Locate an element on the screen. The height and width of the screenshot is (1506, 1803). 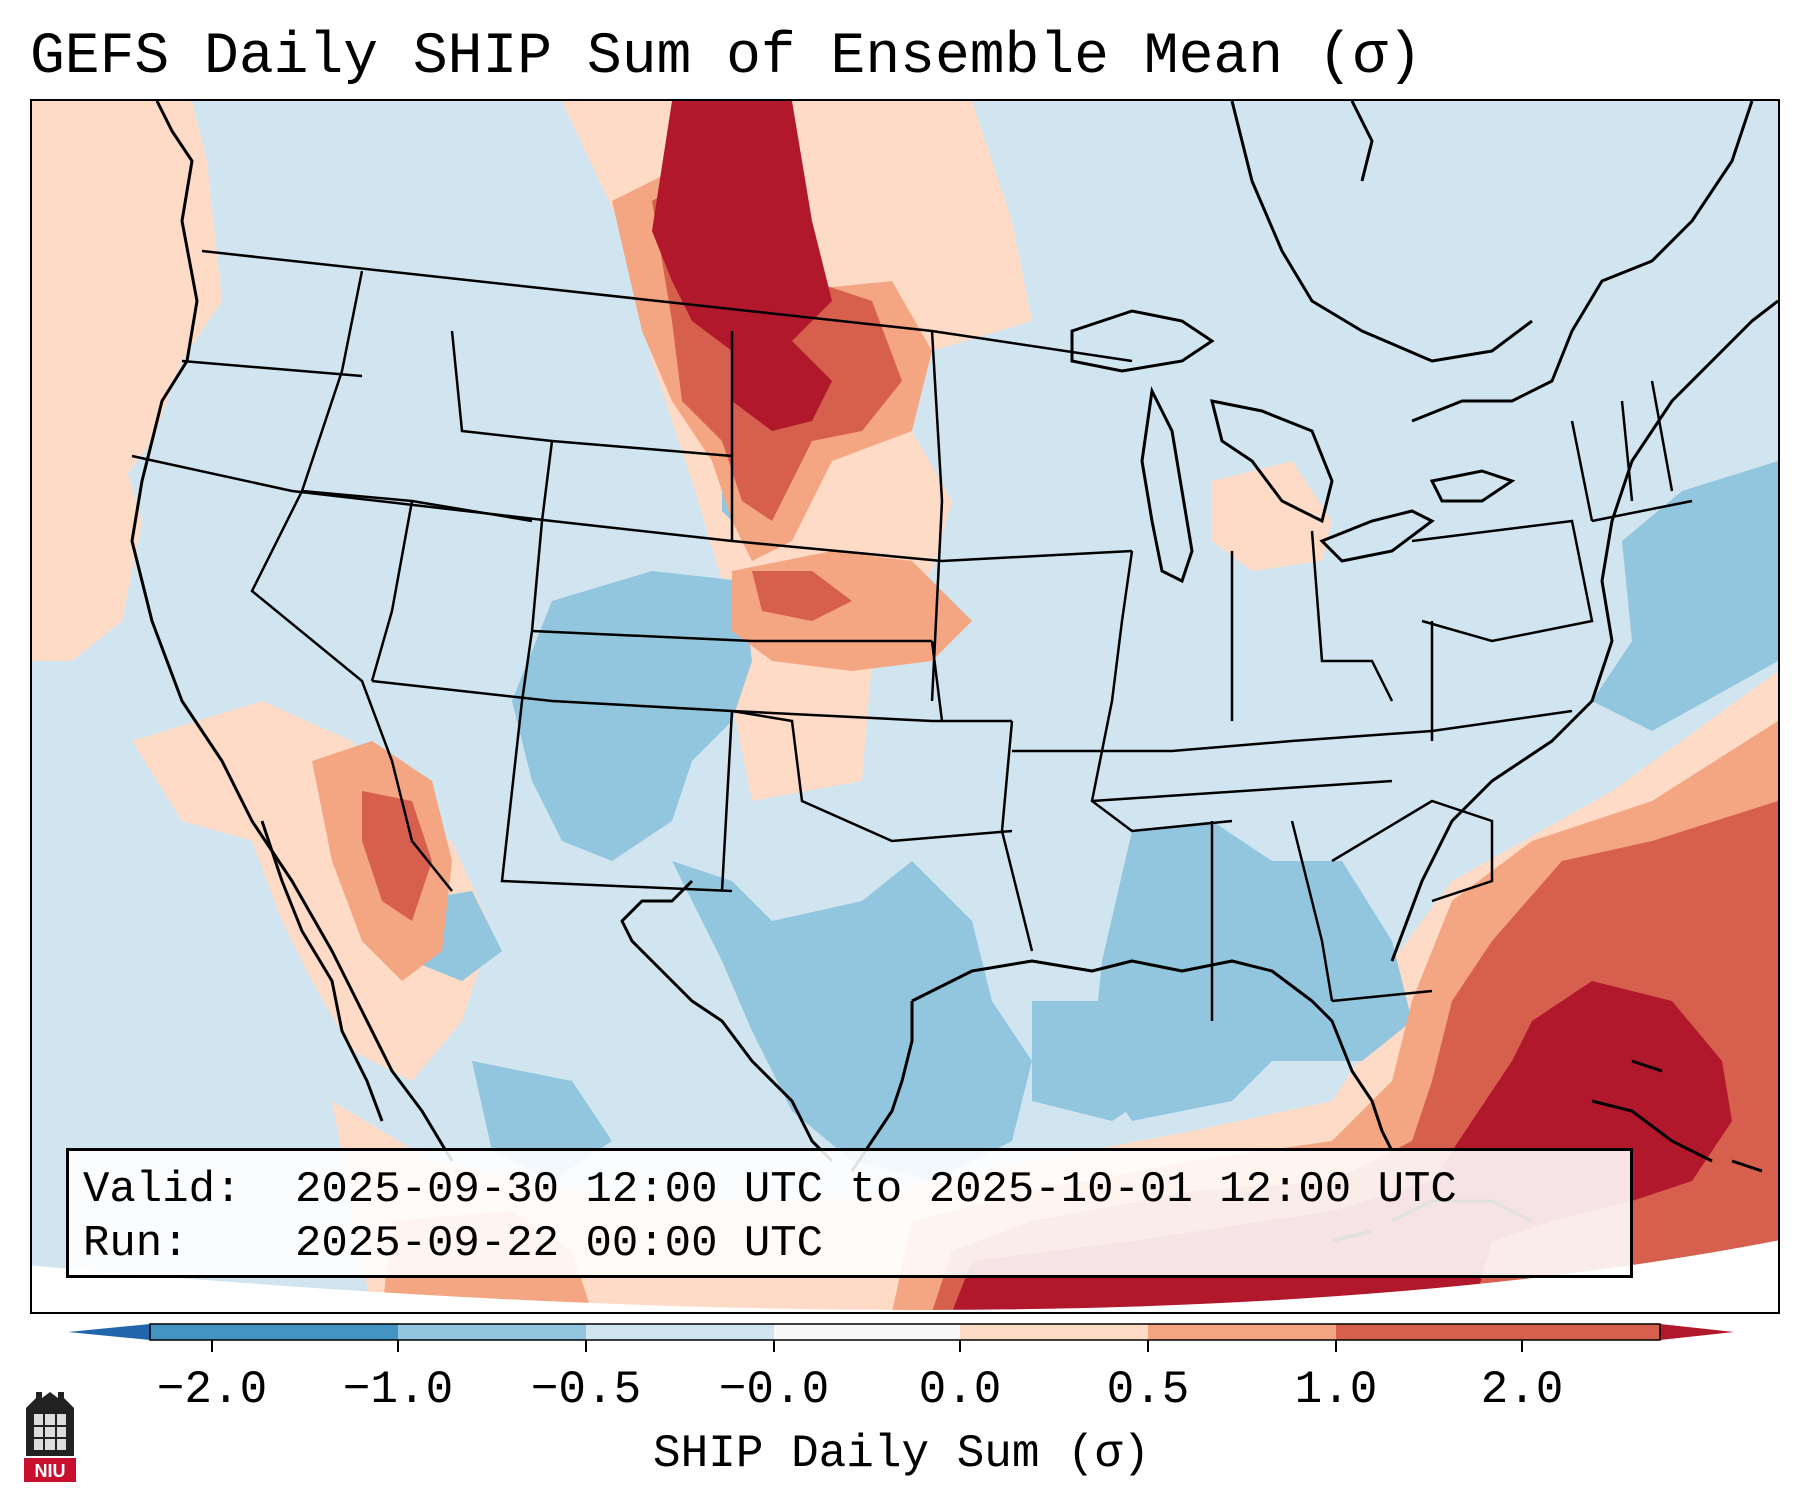
run-label: Run: is located at coordinates (136, 1244).